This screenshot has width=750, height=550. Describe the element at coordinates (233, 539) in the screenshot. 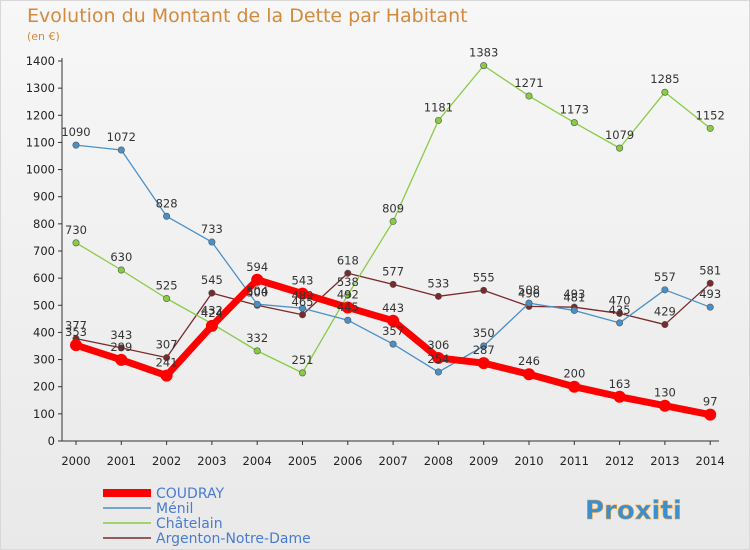

I see `legend-label: Argenton-Notre-Dame` at that location.